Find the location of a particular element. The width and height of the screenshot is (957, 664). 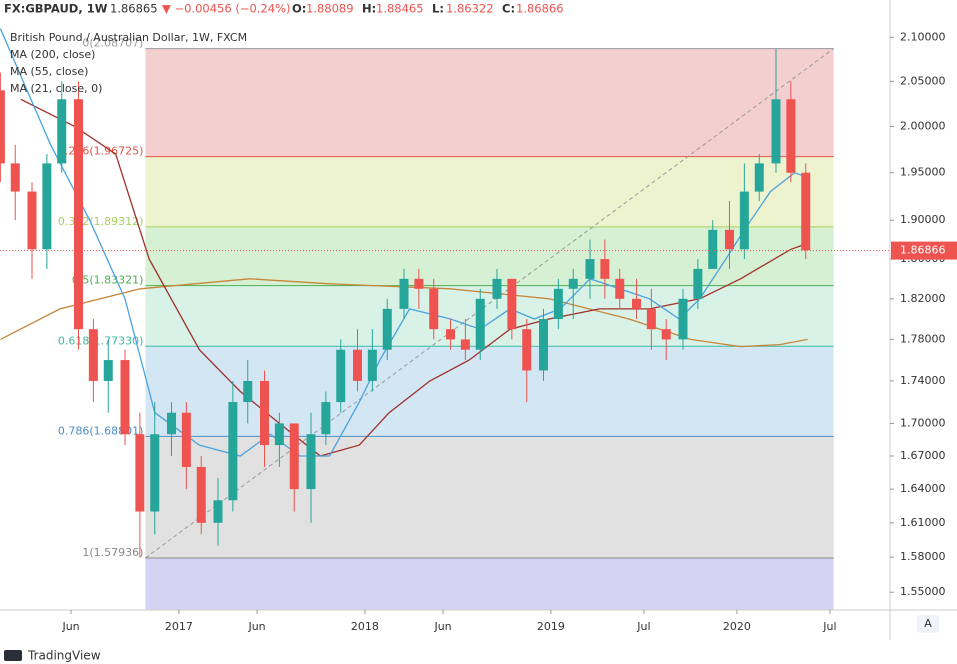

ohlc-value: 1.86322 is located at coordinates (470, 9).